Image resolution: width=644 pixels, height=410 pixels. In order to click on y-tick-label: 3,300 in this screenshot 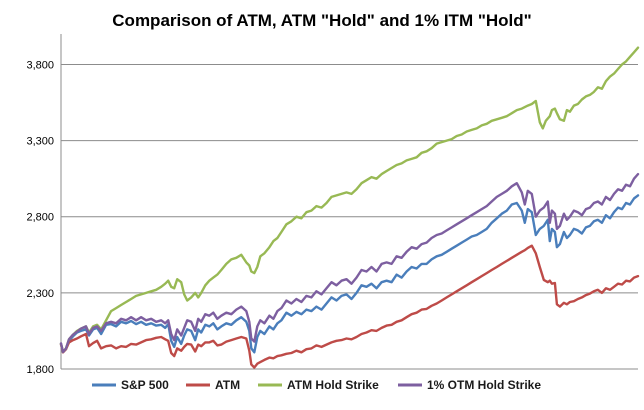, I will do `click(40, 142)`.